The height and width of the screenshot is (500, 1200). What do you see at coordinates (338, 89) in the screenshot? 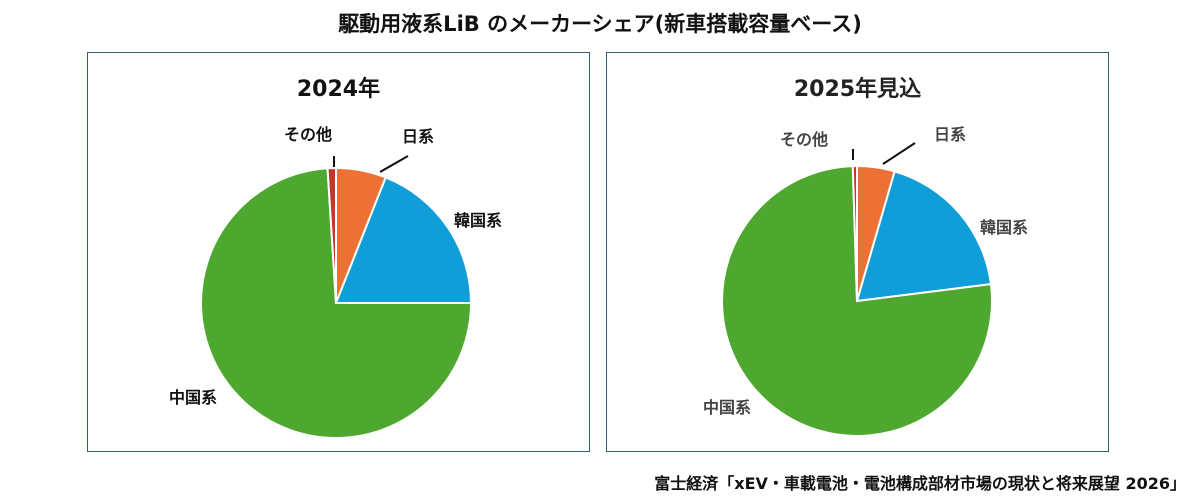
I see `pie-title-2024: 2024年` at bounding box center [338, 89].